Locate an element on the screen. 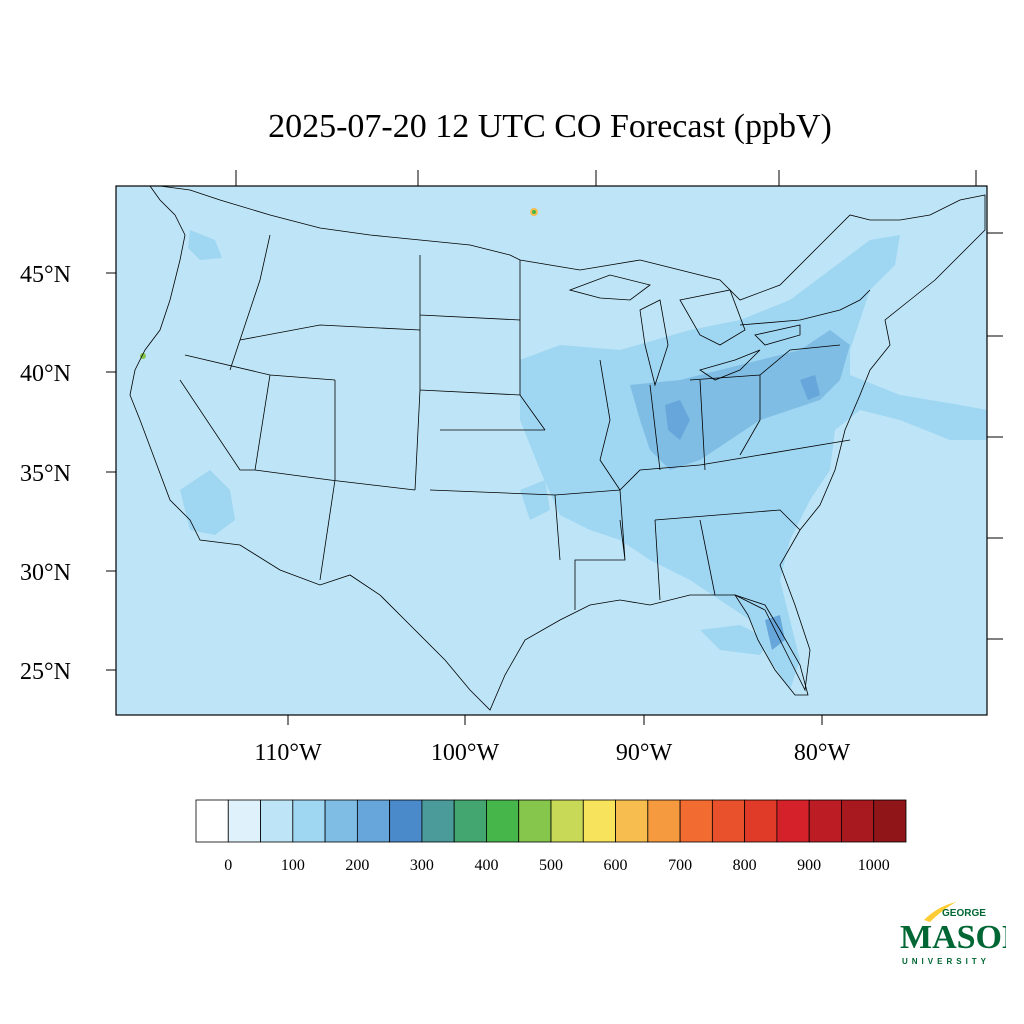 Image resolution: width=1024 pixels, height=1024 pixels. colorbar-label: 200 is located at coordinates (357, 865).